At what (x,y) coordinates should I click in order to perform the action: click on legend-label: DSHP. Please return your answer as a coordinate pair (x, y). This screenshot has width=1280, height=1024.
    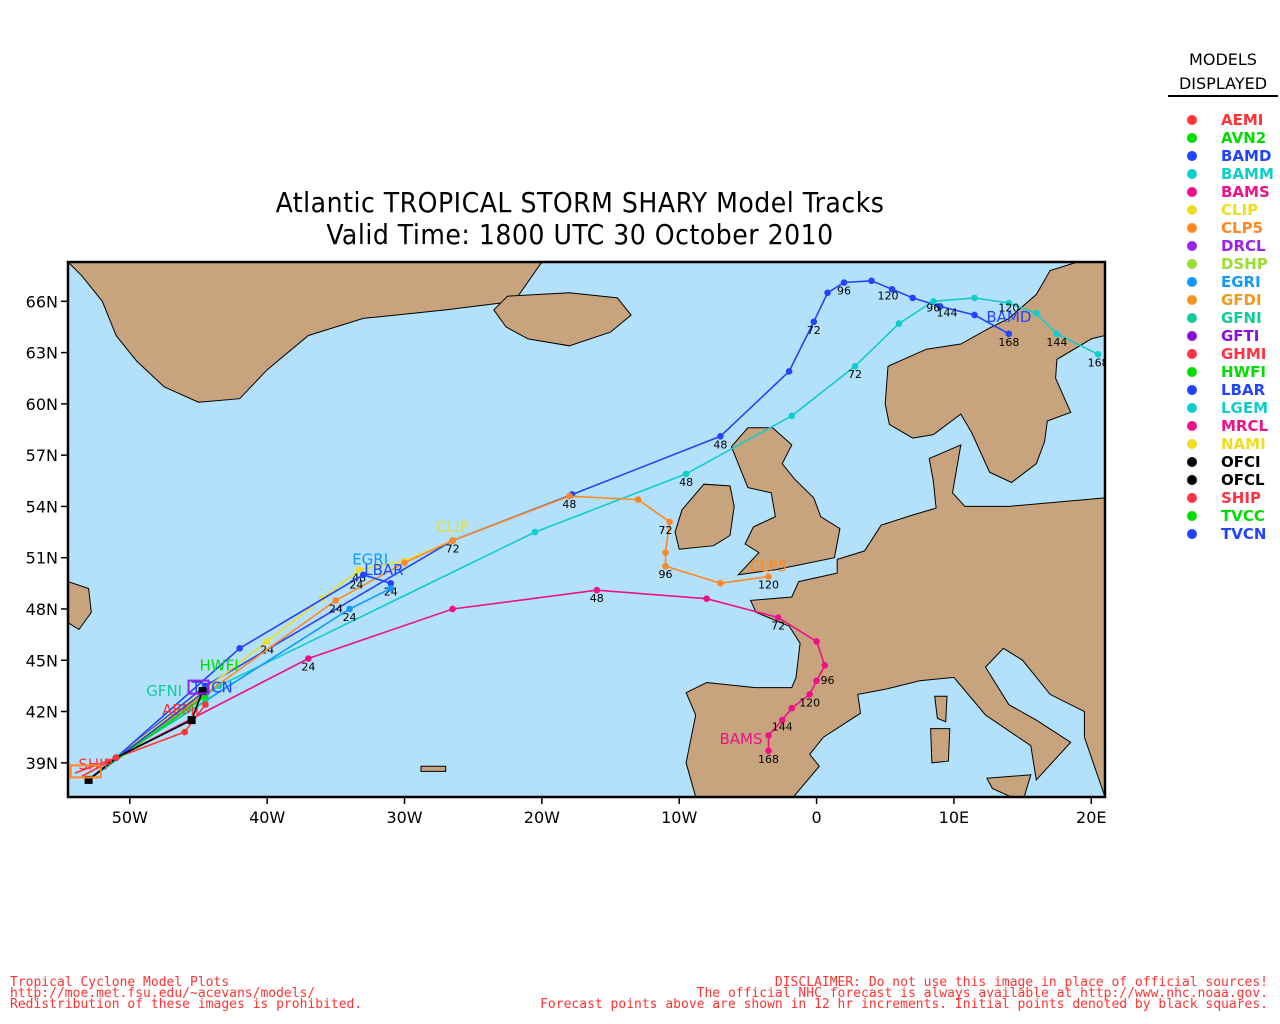
    Looking at the image, I should click on (1244, 264).